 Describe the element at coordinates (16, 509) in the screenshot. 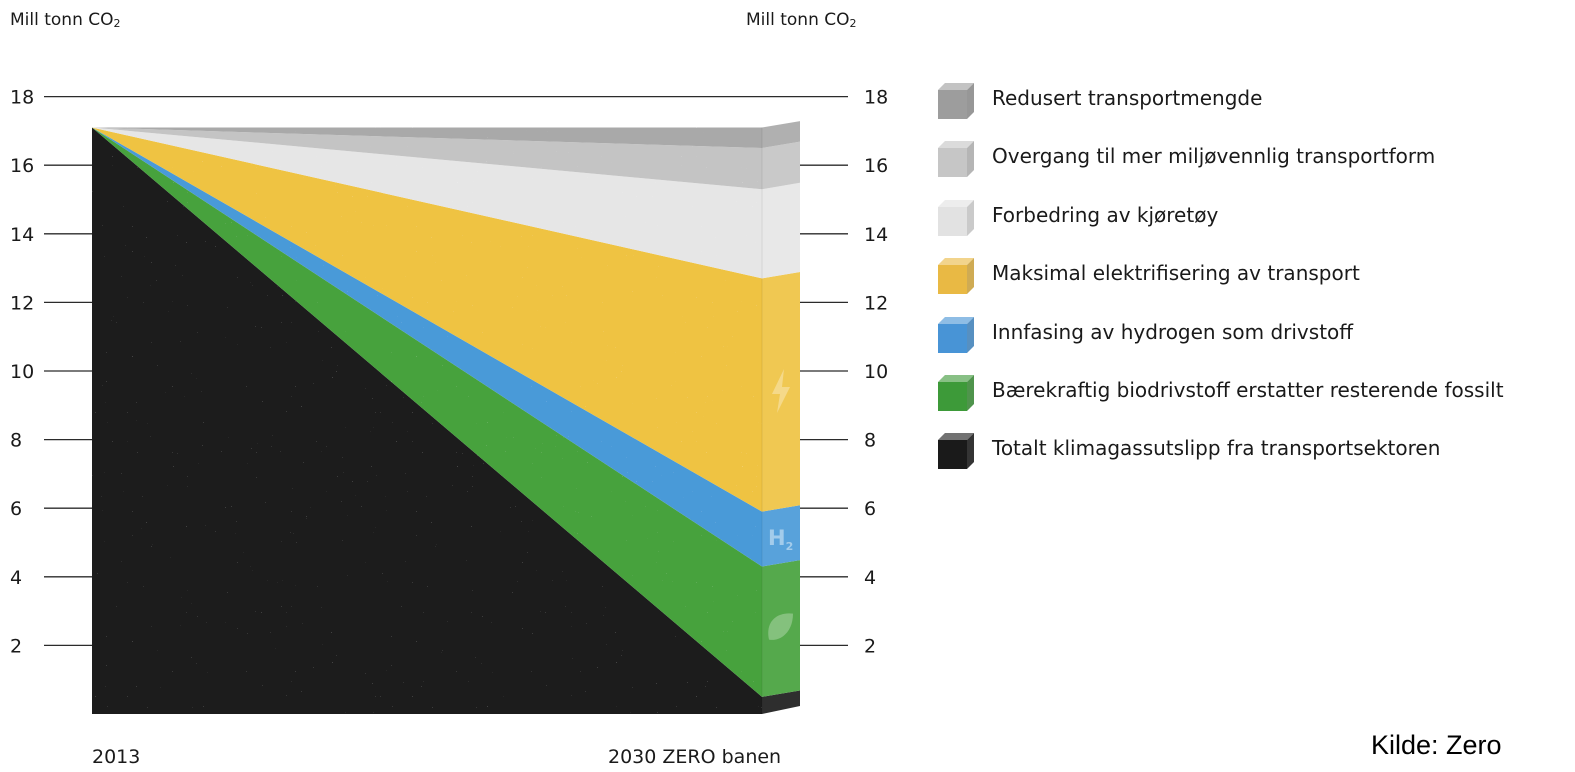

I see `y-tick-label-left-6: 6` at that location.